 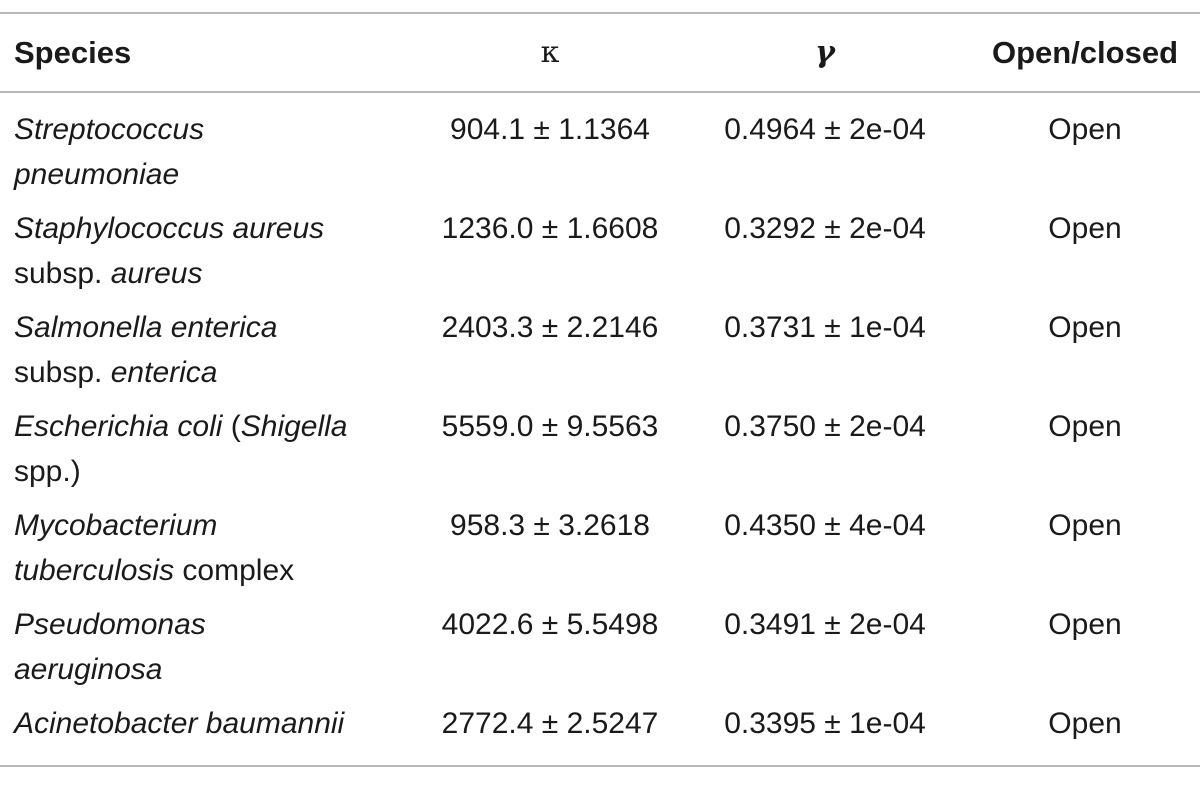 I want to click on species-name-line: subsp. aureus, so click(x=209, y=273).